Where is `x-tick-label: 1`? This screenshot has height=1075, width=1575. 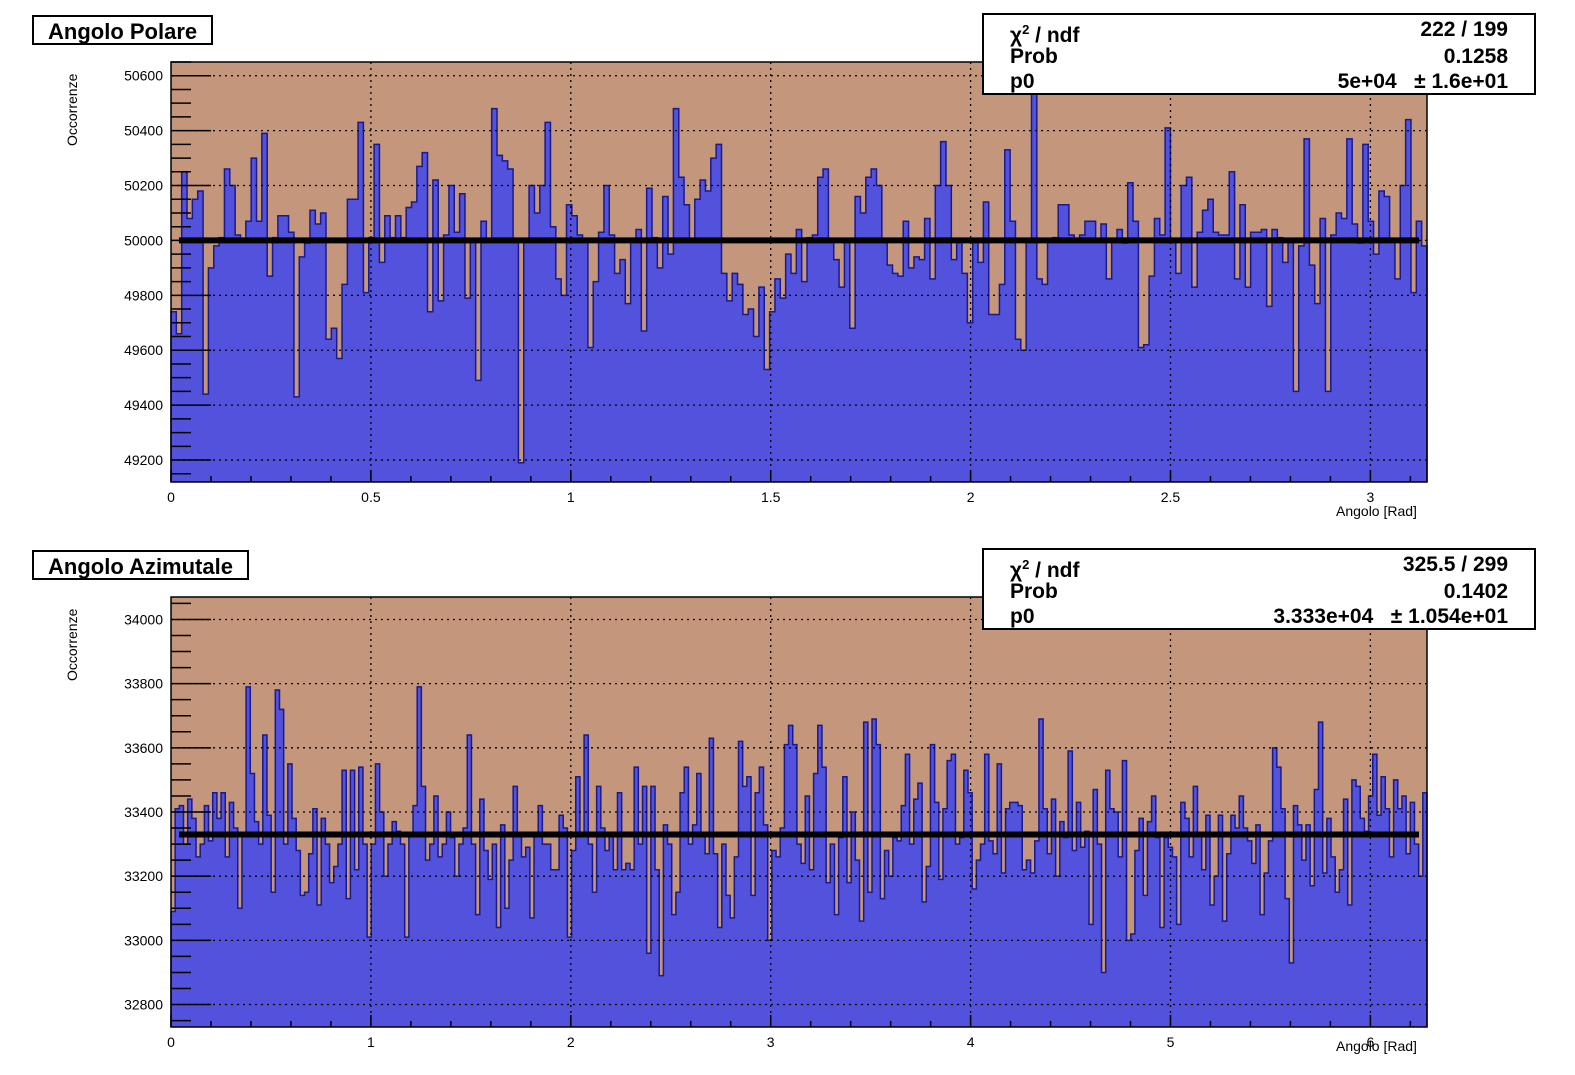 x-tick-label: 1 is located at coordinates (371, 1042).